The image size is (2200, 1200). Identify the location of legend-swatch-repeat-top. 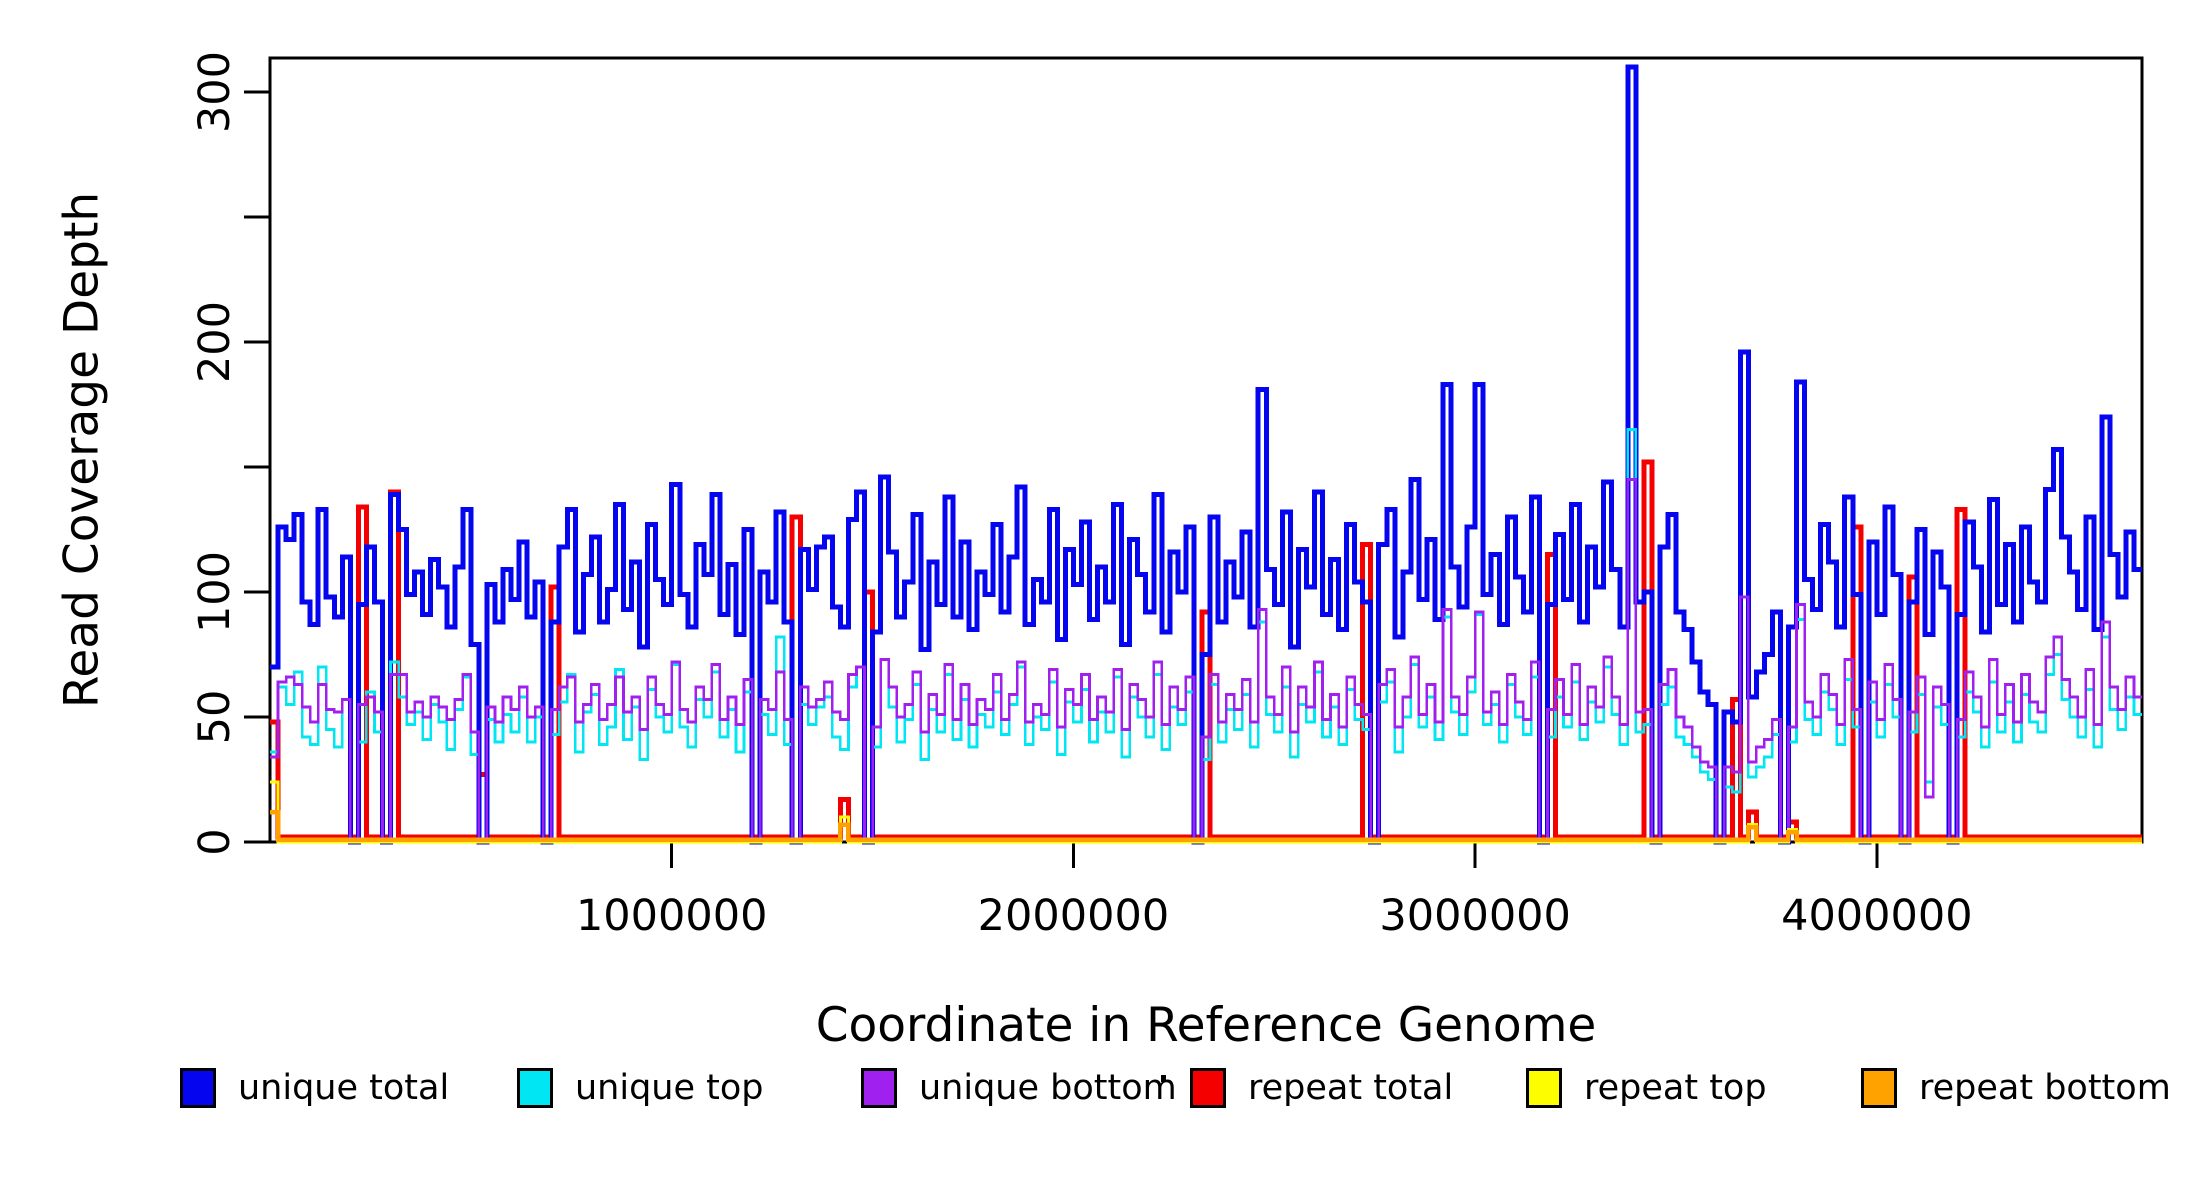
(1544, 1088).